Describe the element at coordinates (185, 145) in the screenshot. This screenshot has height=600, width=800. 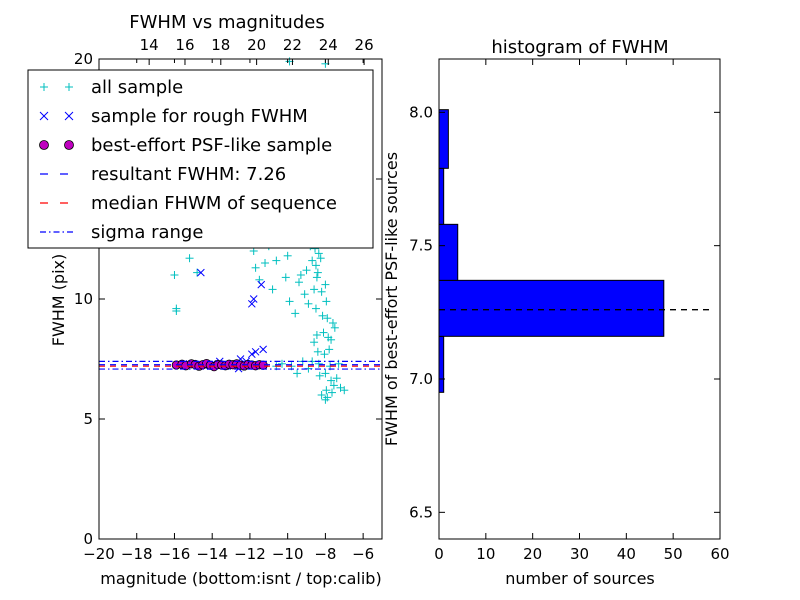
I see `legend-entry: best-effort PSF-like sample` at that location.